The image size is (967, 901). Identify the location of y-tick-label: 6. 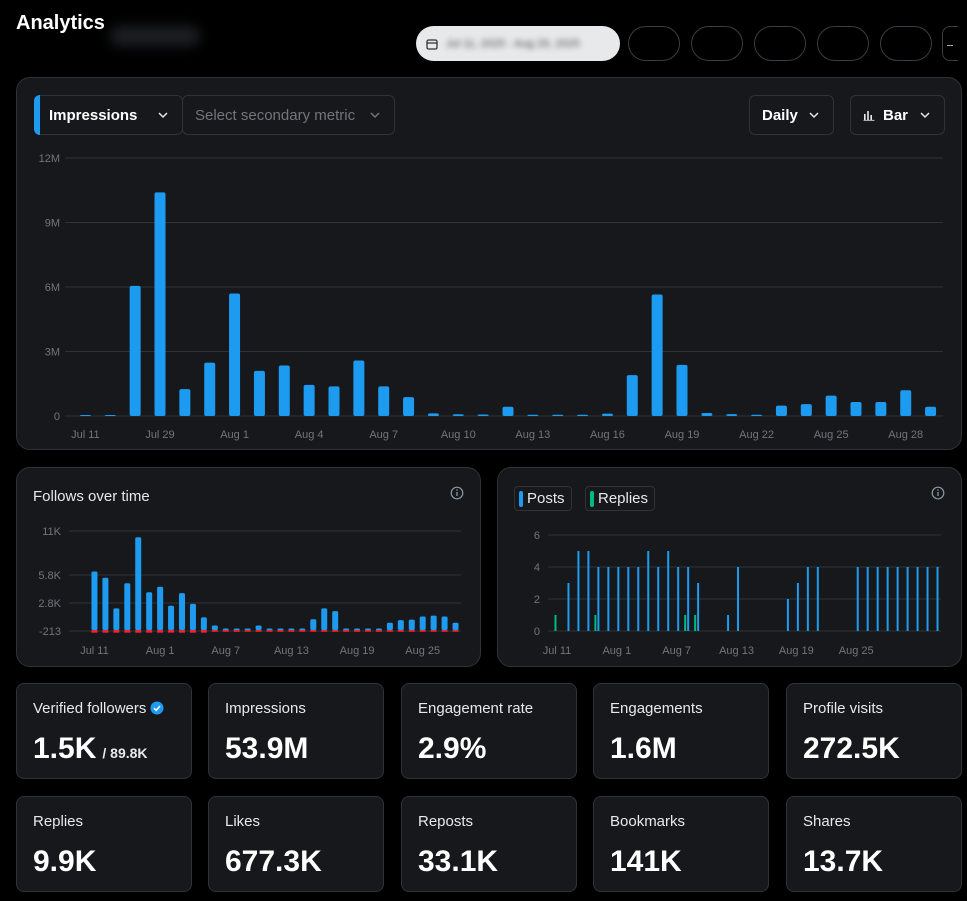
(537, 536).